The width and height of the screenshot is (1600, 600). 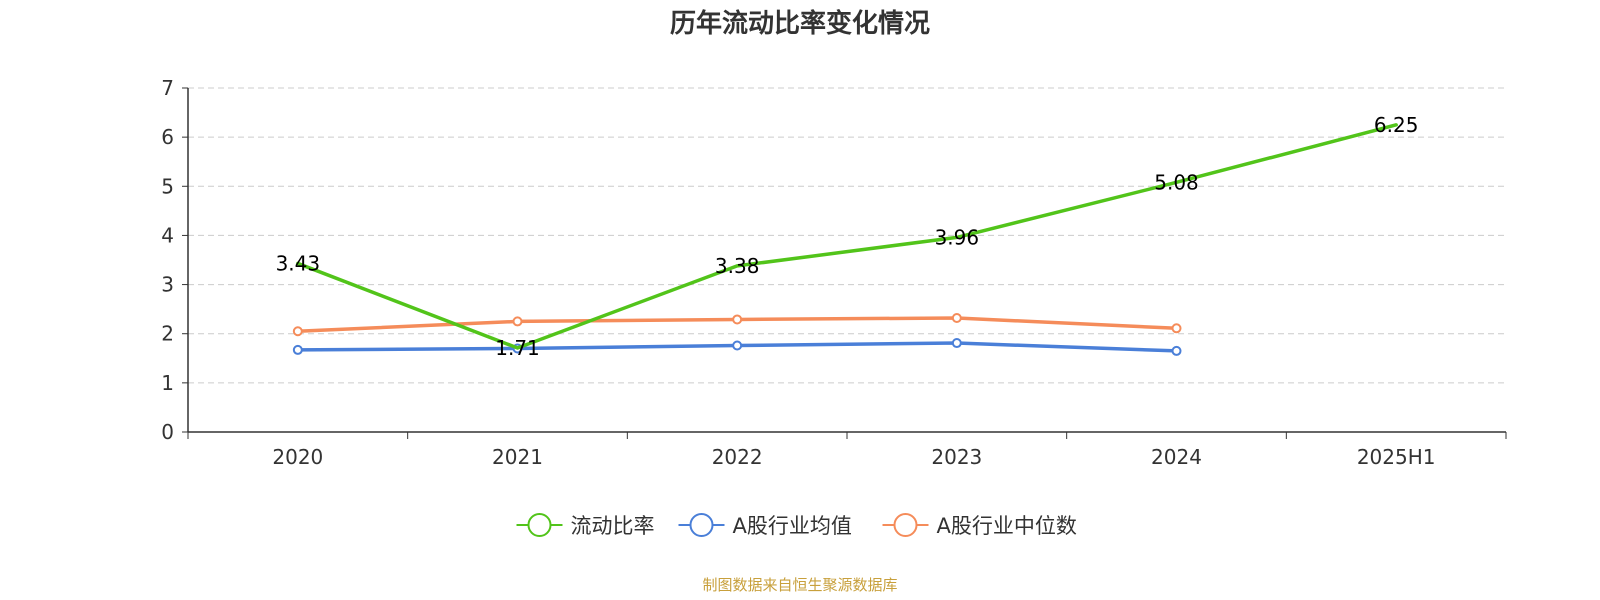 I want to click on data-label: 3.43, so click(x=298, y=263).